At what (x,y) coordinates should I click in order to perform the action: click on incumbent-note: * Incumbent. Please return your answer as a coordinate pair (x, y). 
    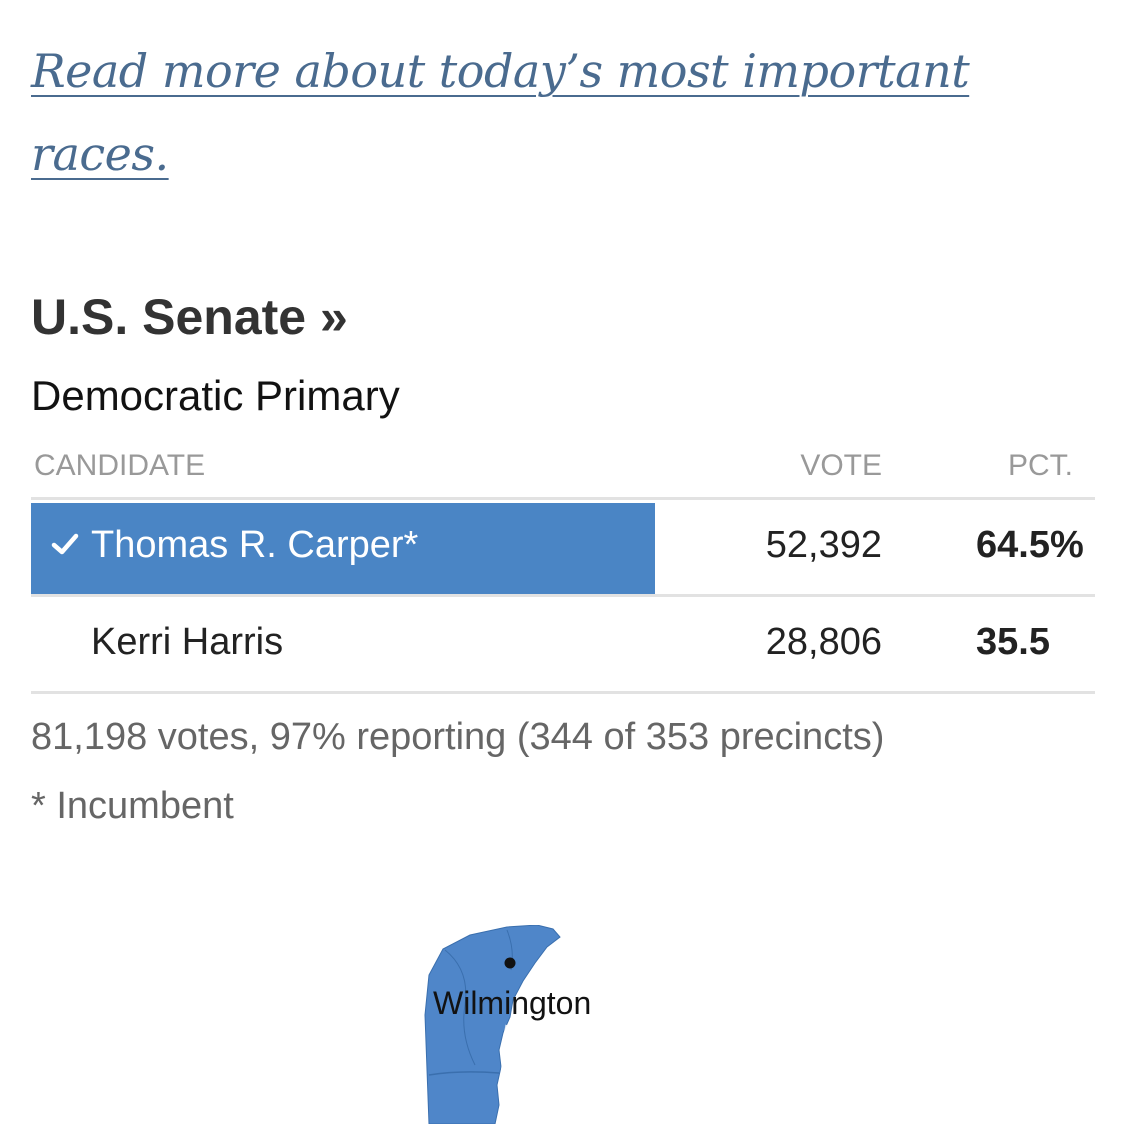
    Looking at the image, I should click on (132, 806).